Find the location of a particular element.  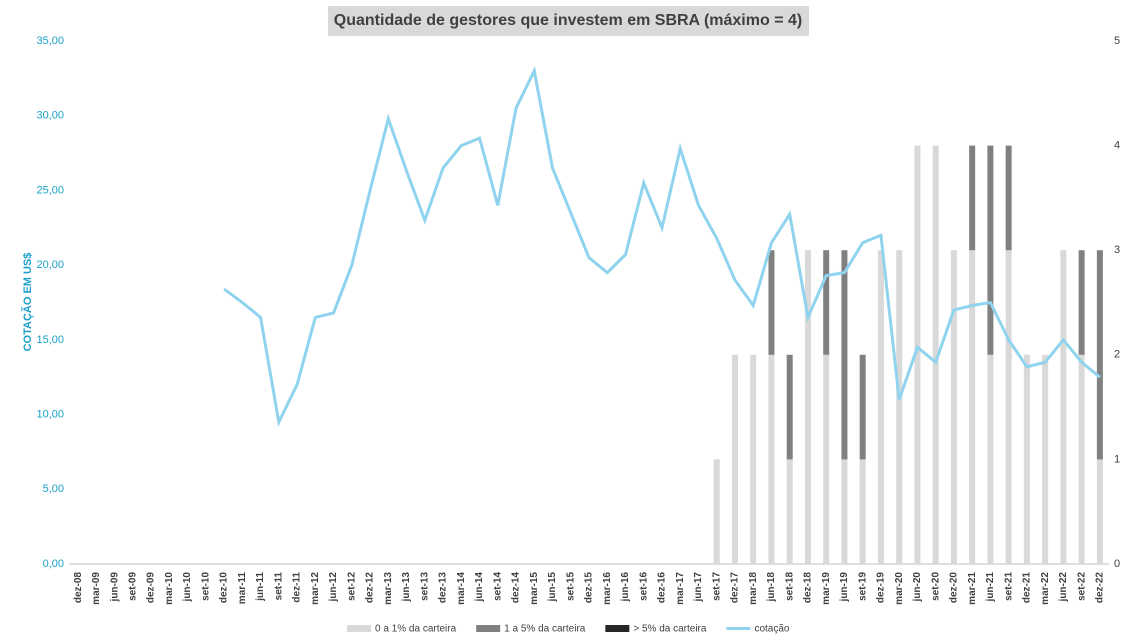

x-tick-label: set-10 is located at coordinates (205, 586).